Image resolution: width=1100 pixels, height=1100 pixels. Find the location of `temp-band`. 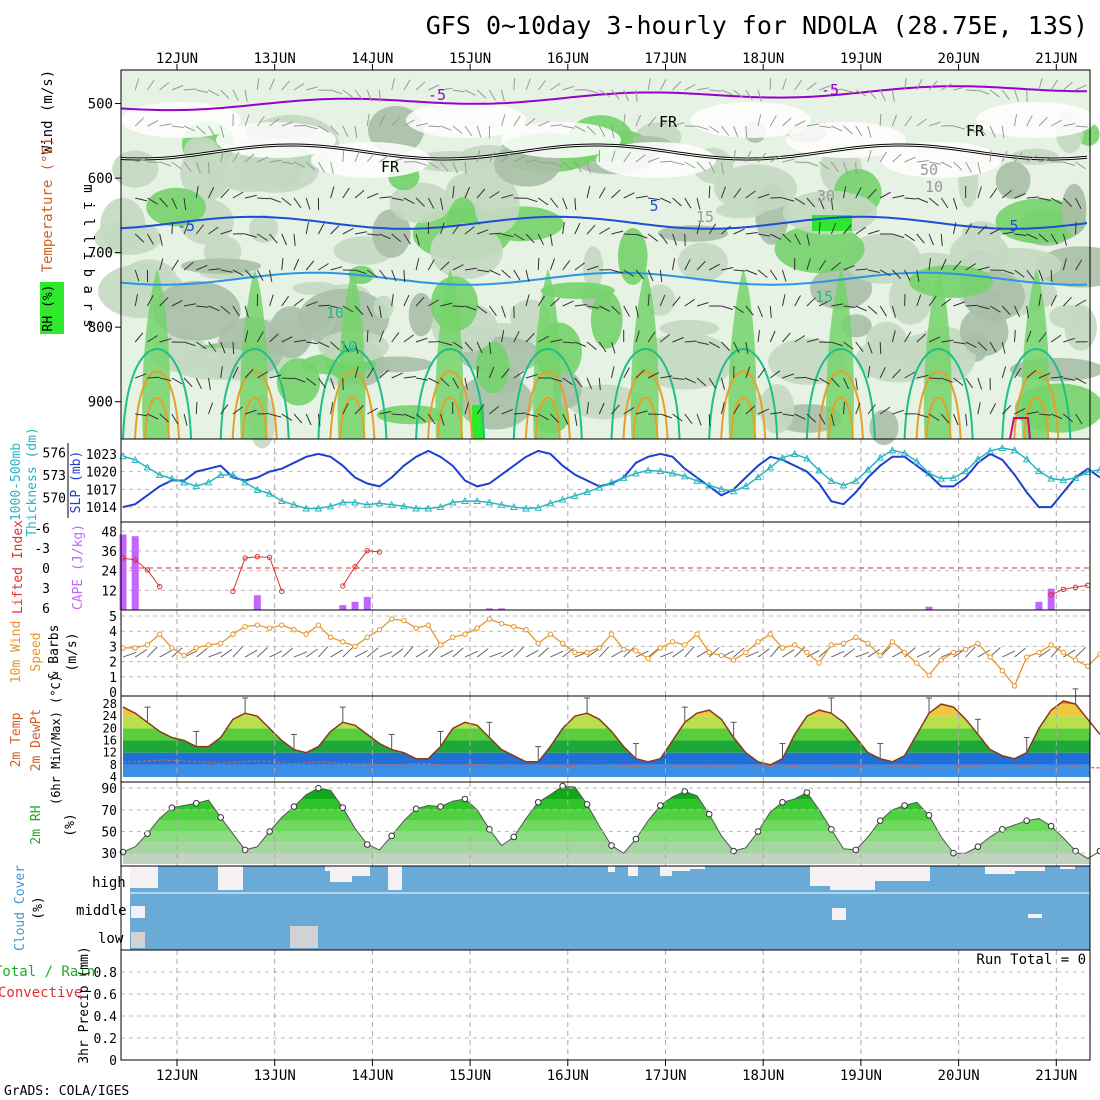

temp-band is located at coordinates (606, 758).